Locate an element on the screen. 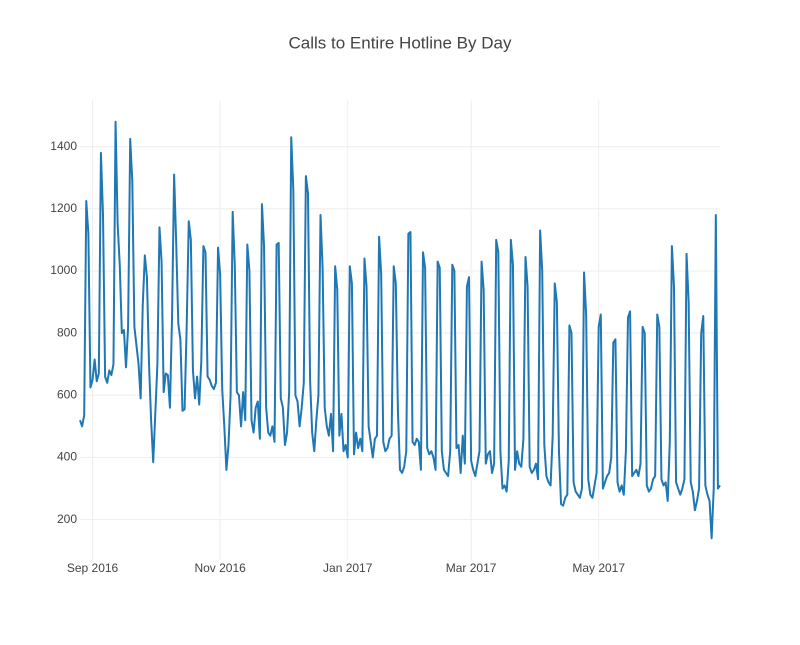  x-tick-label: Sep 2016 is located at coordinates (93, 568).